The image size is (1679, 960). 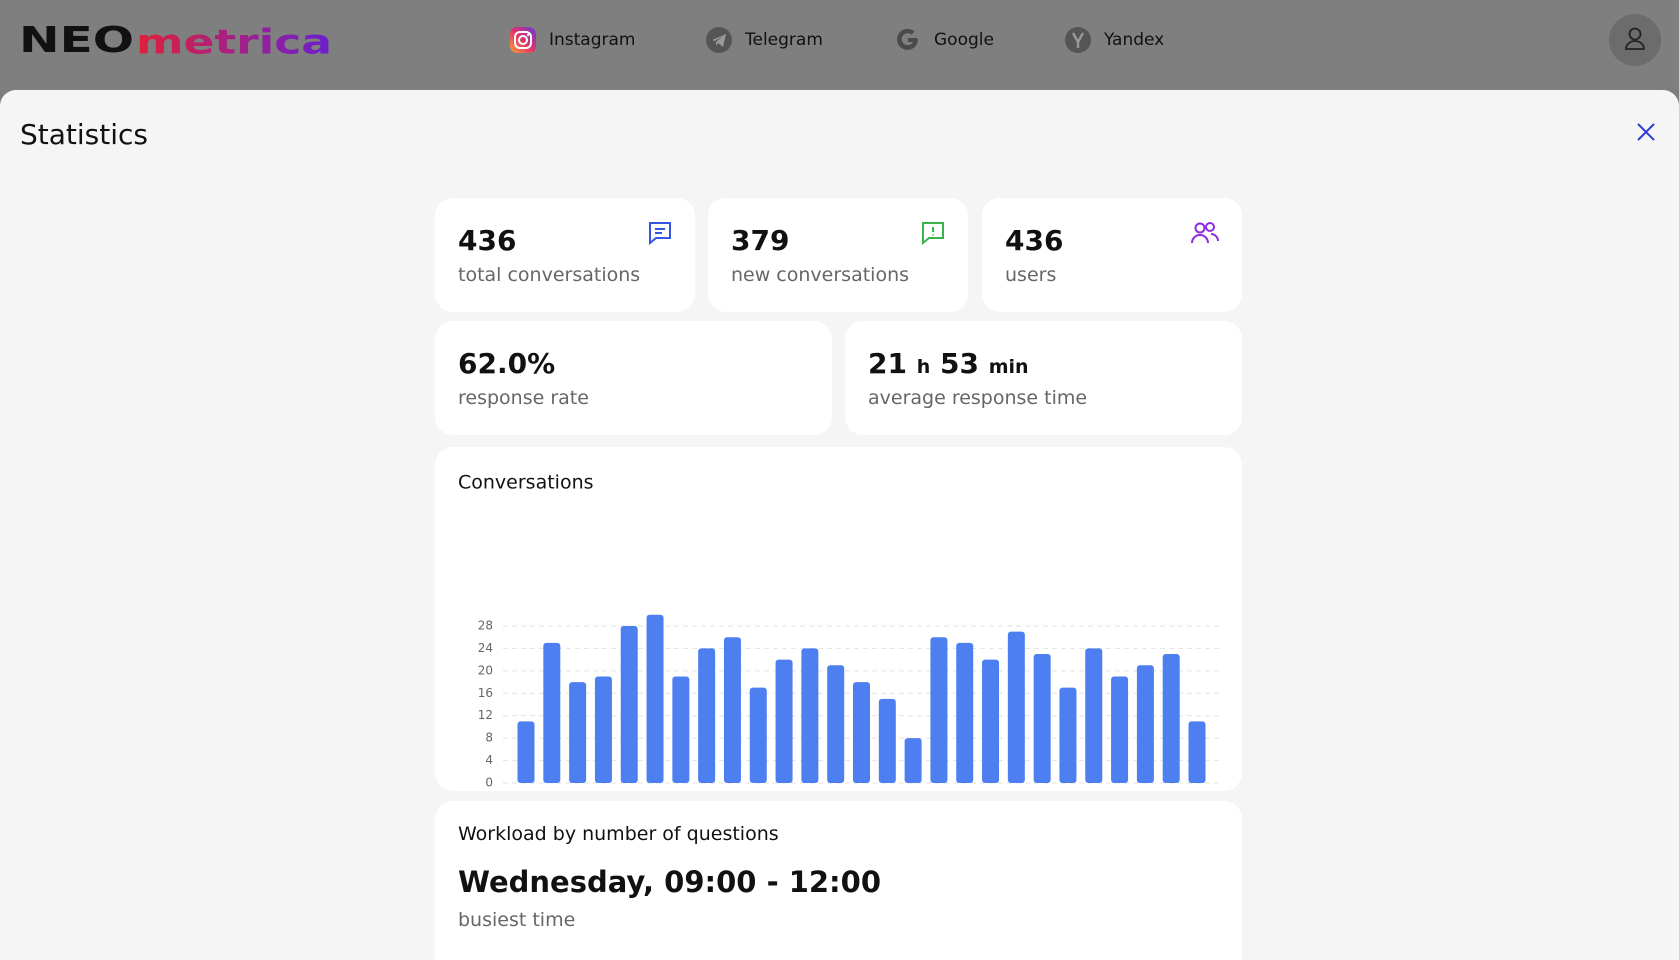 I want to click on chat-icon, so click(x=660, y=234).